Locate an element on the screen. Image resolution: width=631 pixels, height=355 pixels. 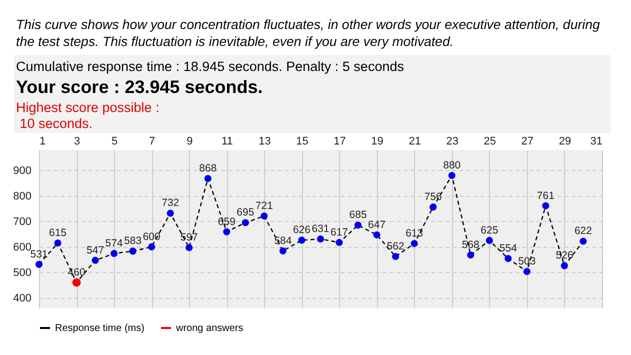
data-label: 562 is located at coordinates (395, 246).